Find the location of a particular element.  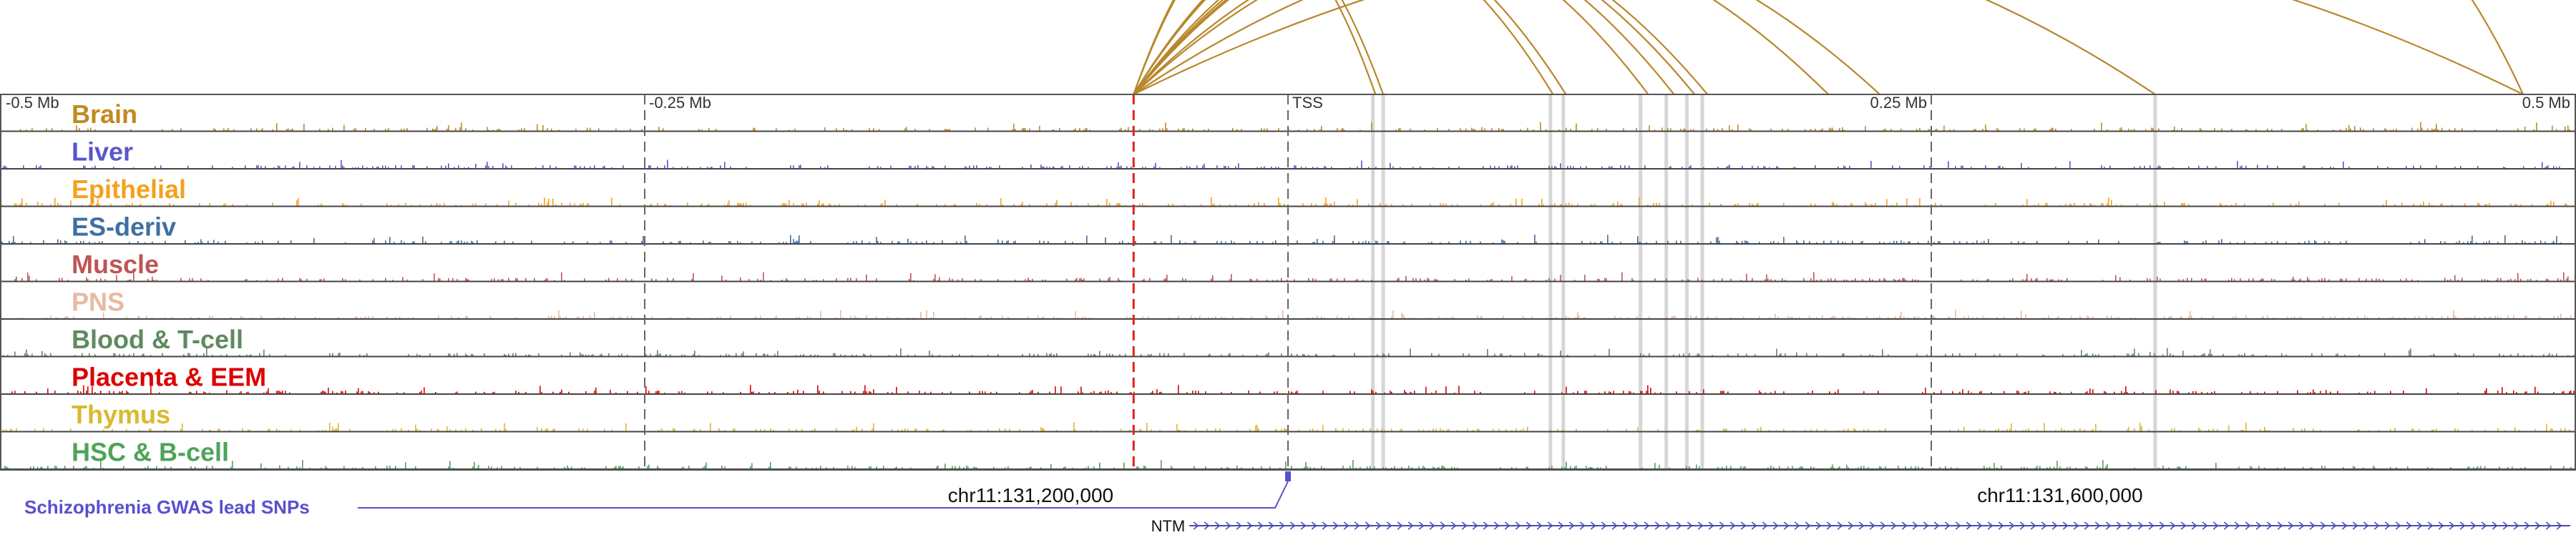

tick-label: -0.25 Mb is located at coordinates (680, 103).